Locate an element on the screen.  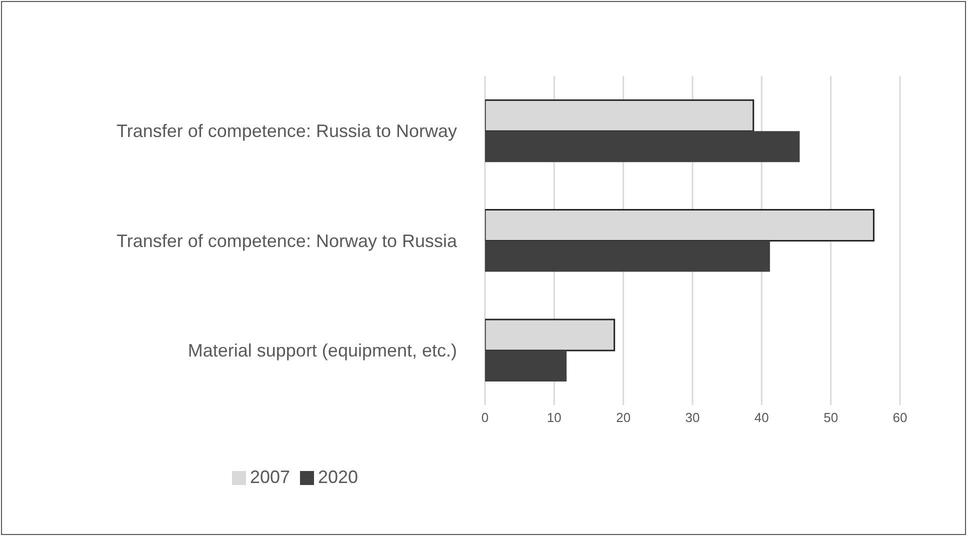
y-tick-label: Transfer of competence: Russia to Norway is located at coordinates (286, 131).